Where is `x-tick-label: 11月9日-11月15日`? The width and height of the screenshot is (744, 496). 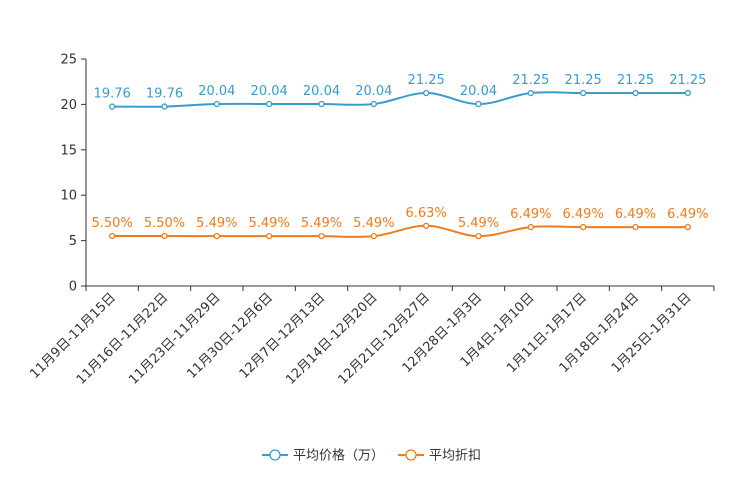
x-tick-label: 11月9日-11月15日 is located at coordinates (73, 336).